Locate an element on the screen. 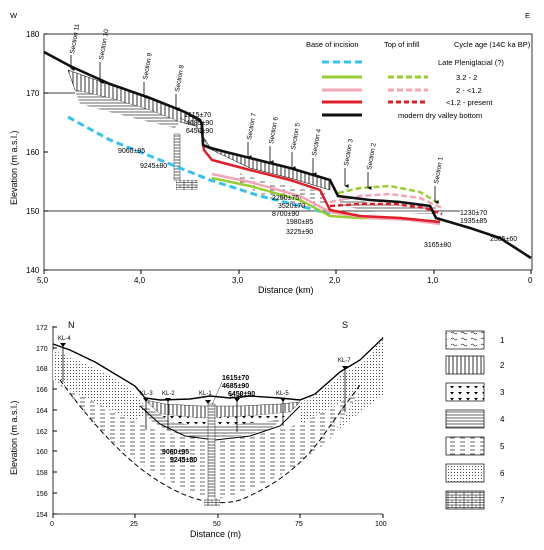  section-label-1: Section 1 is located at coordinates (439, 170).